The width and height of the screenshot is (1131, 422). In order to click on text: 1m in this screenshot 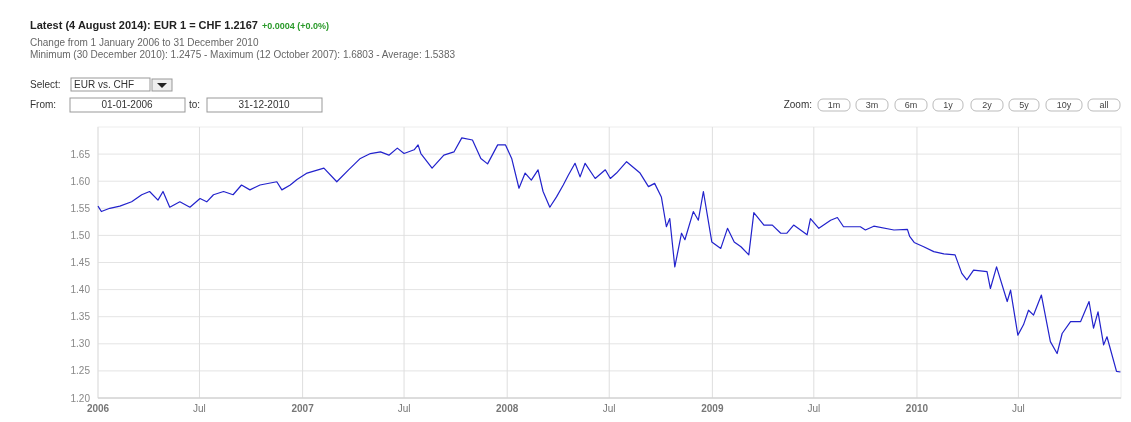, I will do `click(834, 105)`.